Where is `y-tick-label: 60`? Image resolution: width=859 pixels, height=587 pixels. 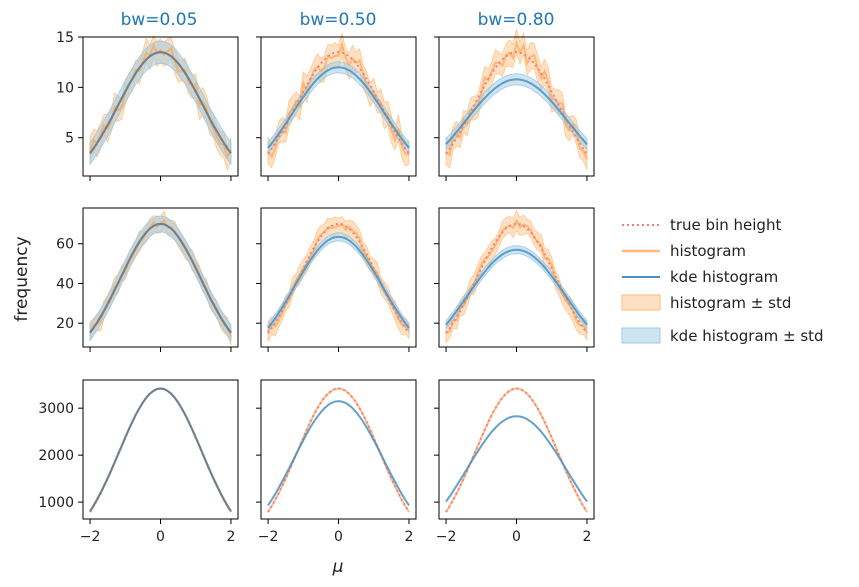 y-tick-label: 60 is located at coordinates (65, 245).